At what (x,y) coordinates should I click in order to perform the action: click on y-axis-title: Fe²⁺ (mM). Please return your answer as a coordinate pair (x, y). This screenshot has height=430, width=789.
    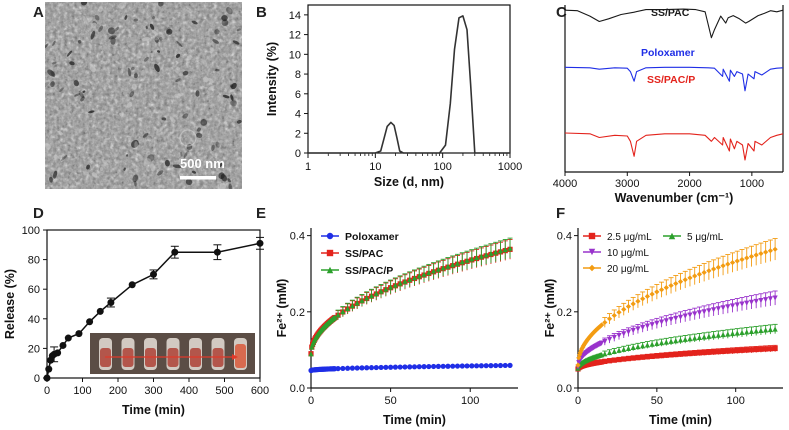
    Looking at the image, I should click on (550, 308).